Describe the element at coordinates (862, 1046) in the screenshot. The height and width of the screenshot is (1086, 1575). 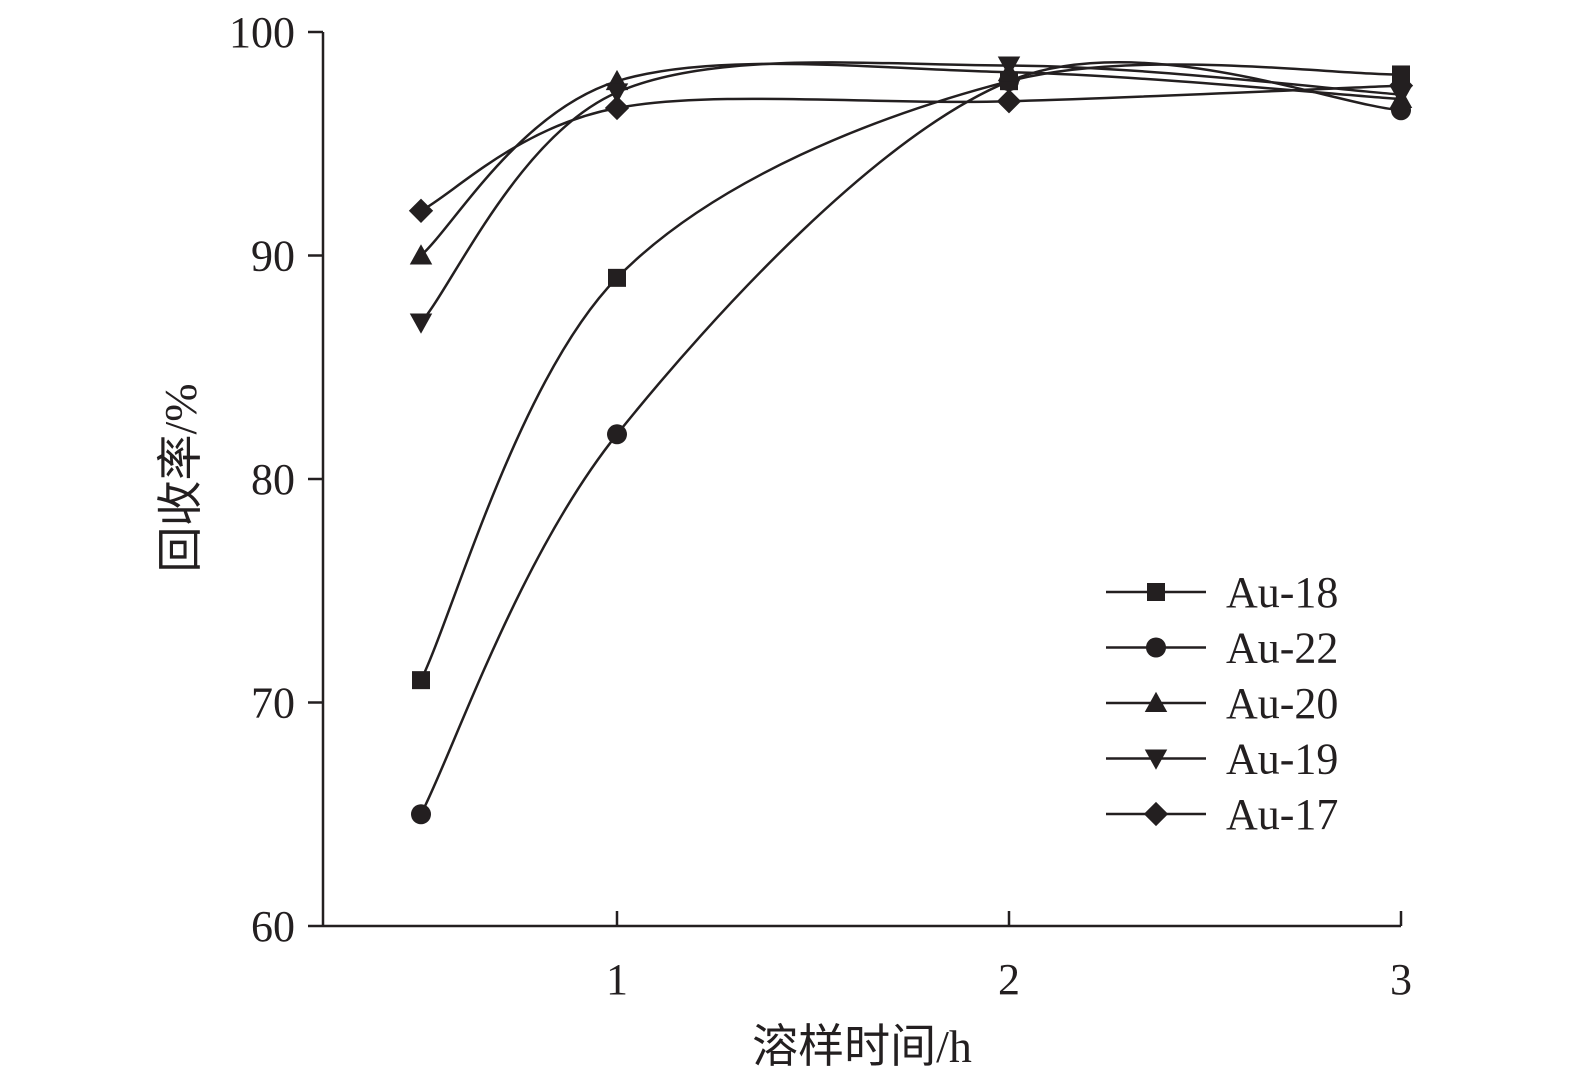
I see `x-axis-title: 溶样时间/h` at that location.